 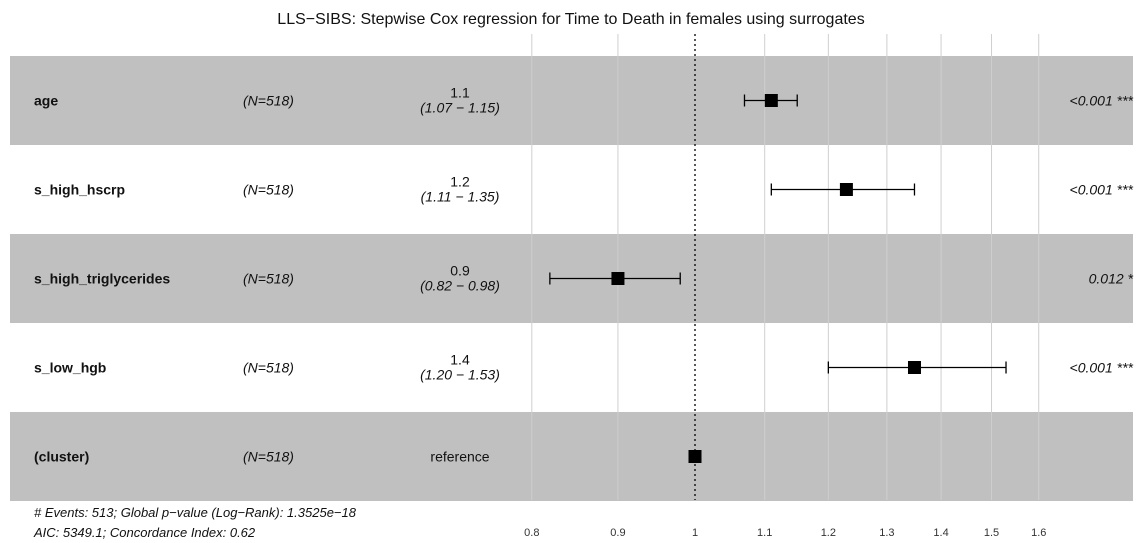 I want to click on x-tick-label: 0.8, so click(x=531, y=533).